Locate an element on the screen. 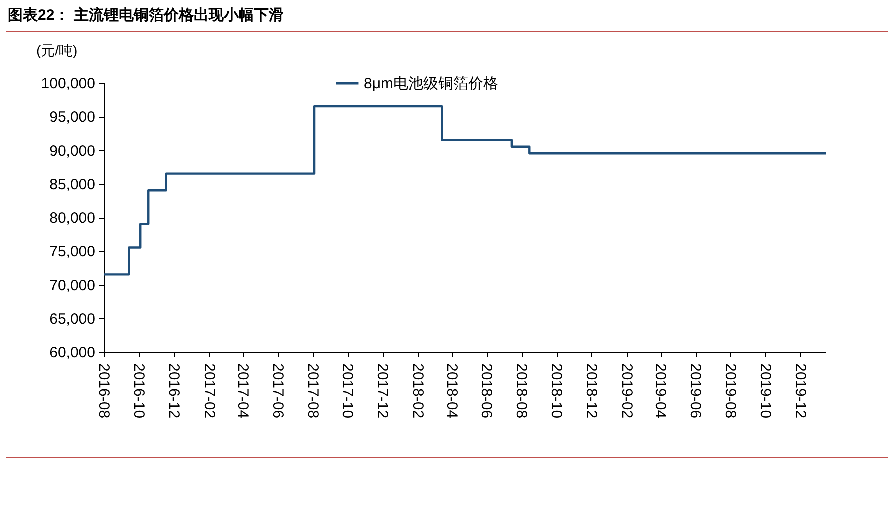  y-tick-label: 60,000 is located at coordinates (73, 353).